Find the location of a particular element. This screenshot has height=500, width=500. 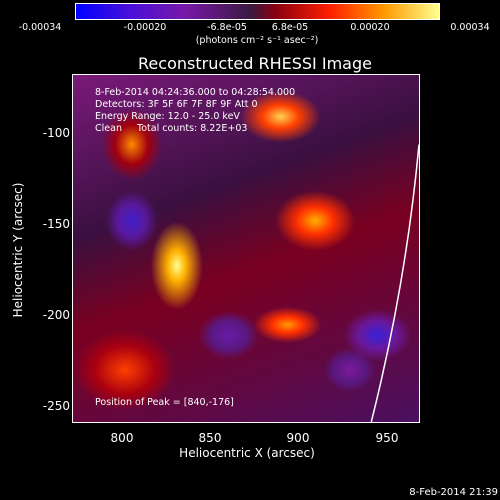

x-tick-label: 900 is located at coordinates (298, 438).